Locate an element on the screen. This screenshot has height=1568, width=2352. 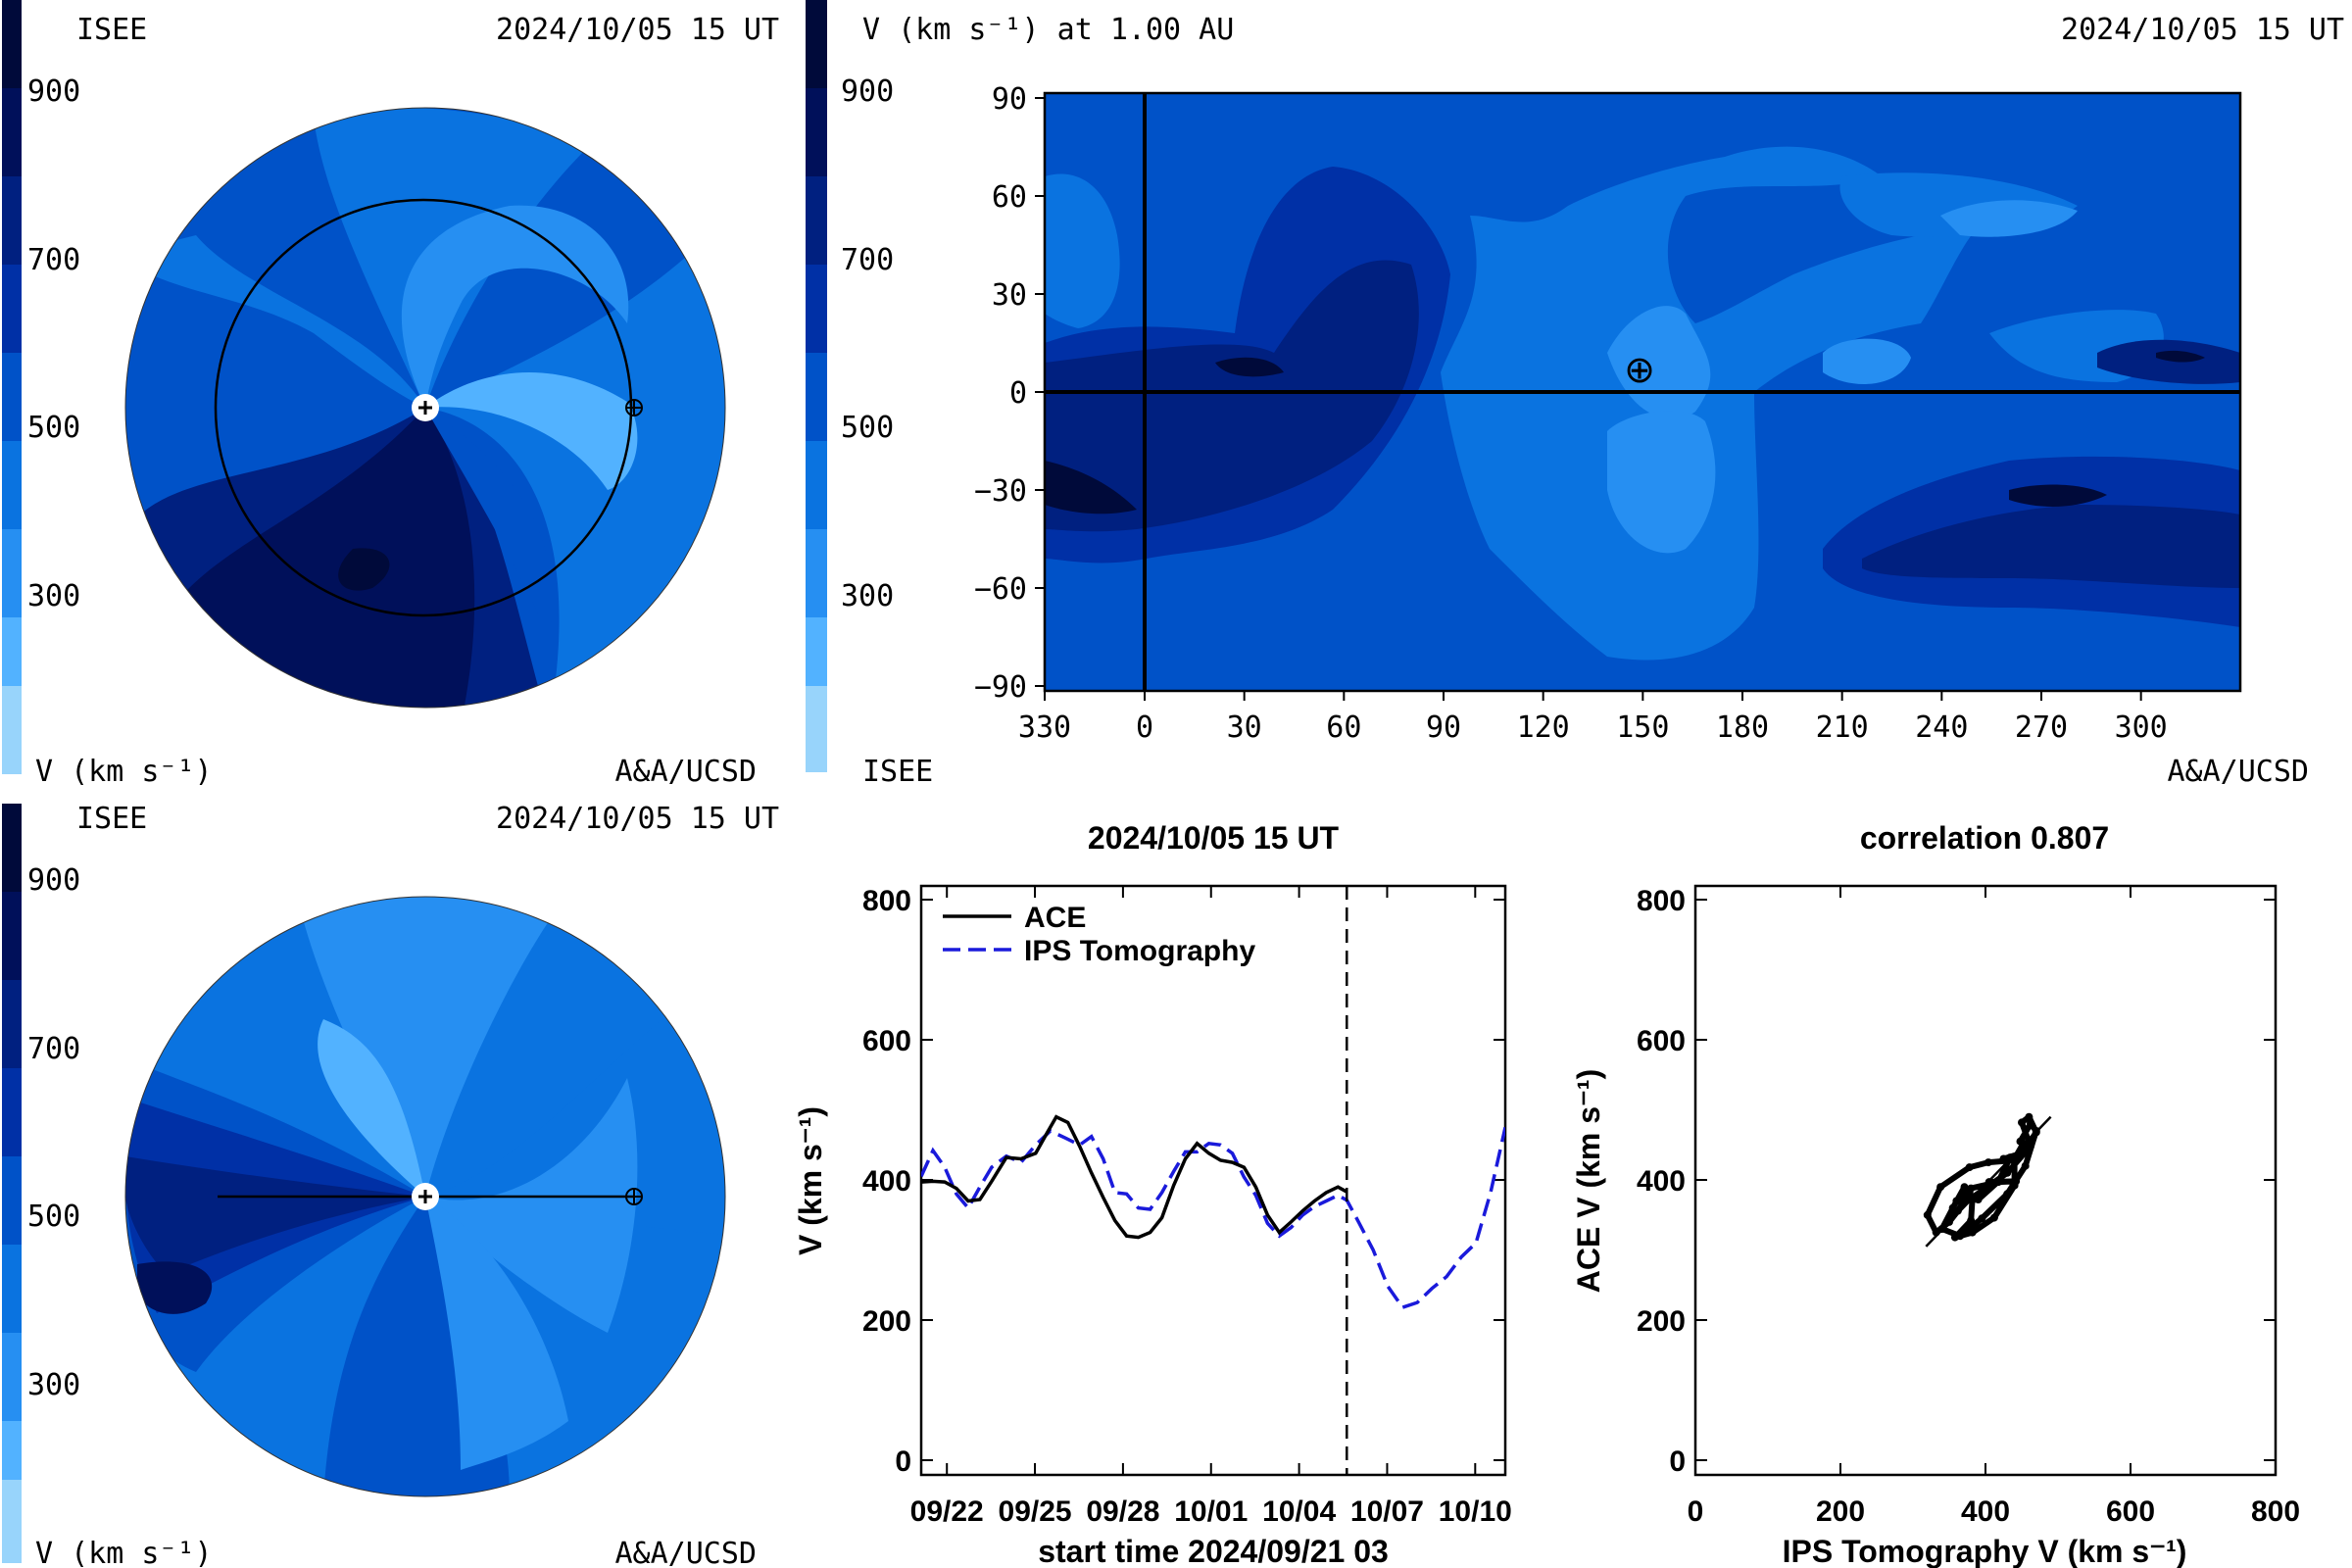
scatter-x-tick-label: 800 is located at coordinates (2275, 1511).